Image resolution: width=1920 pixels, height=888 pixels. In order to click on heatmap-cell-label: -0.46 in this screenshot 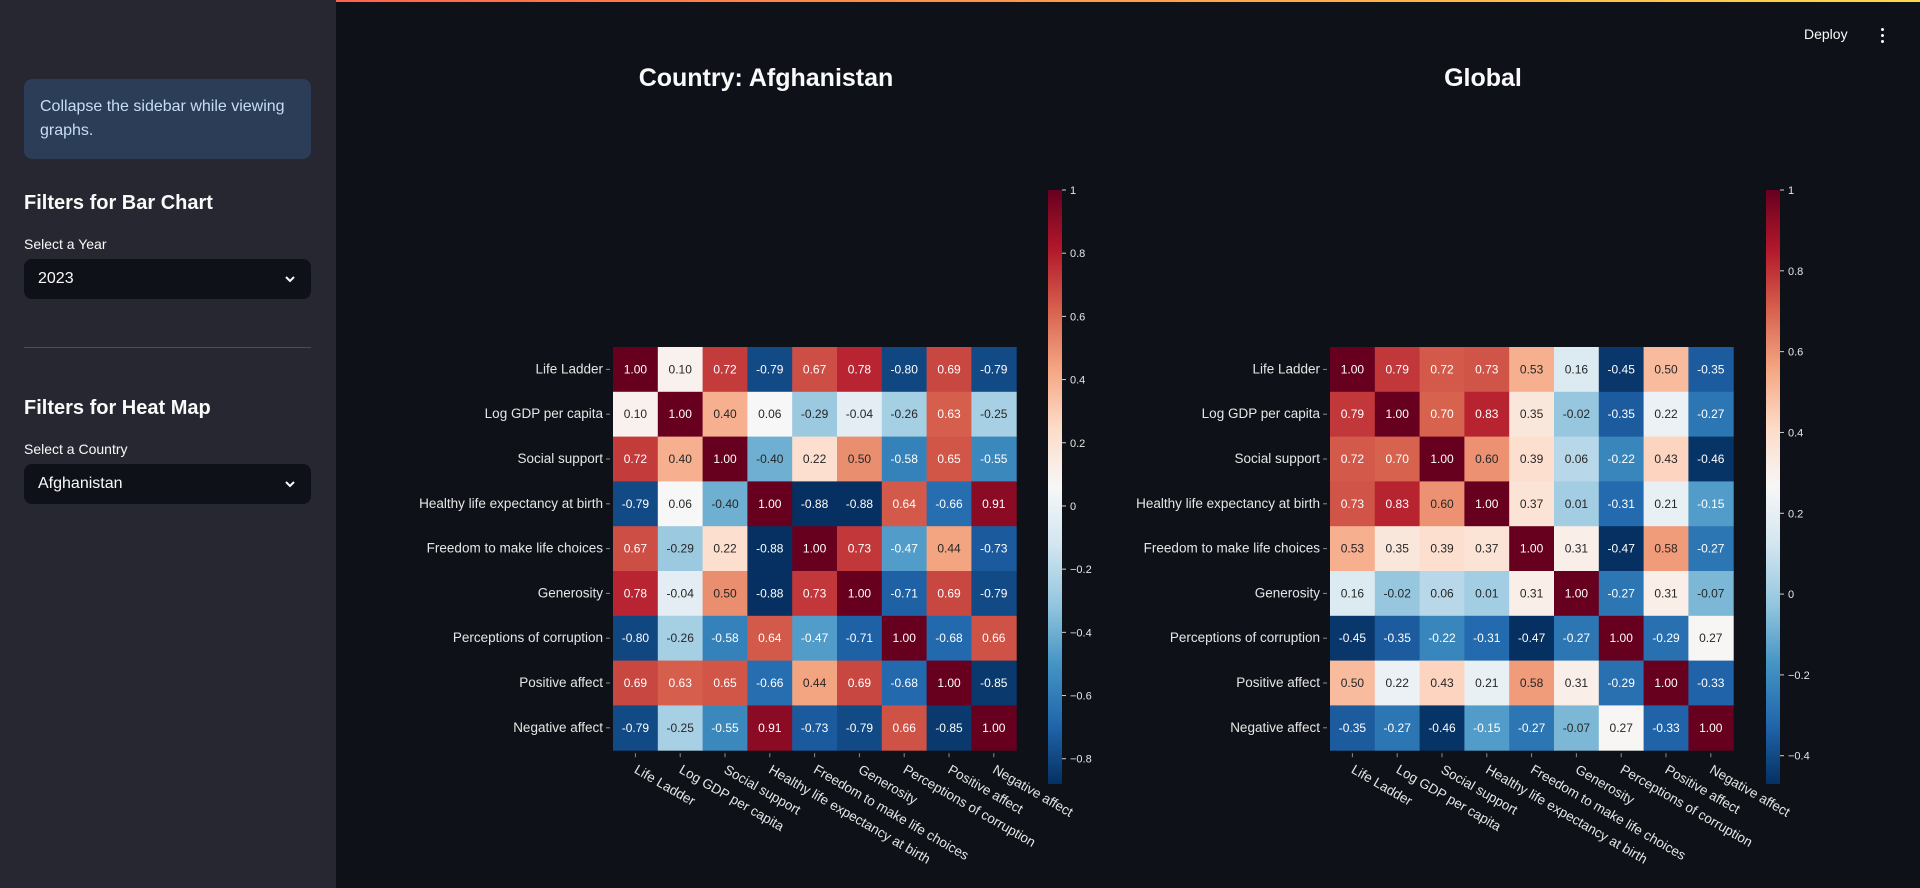, I will do `click(1711, 459)`.